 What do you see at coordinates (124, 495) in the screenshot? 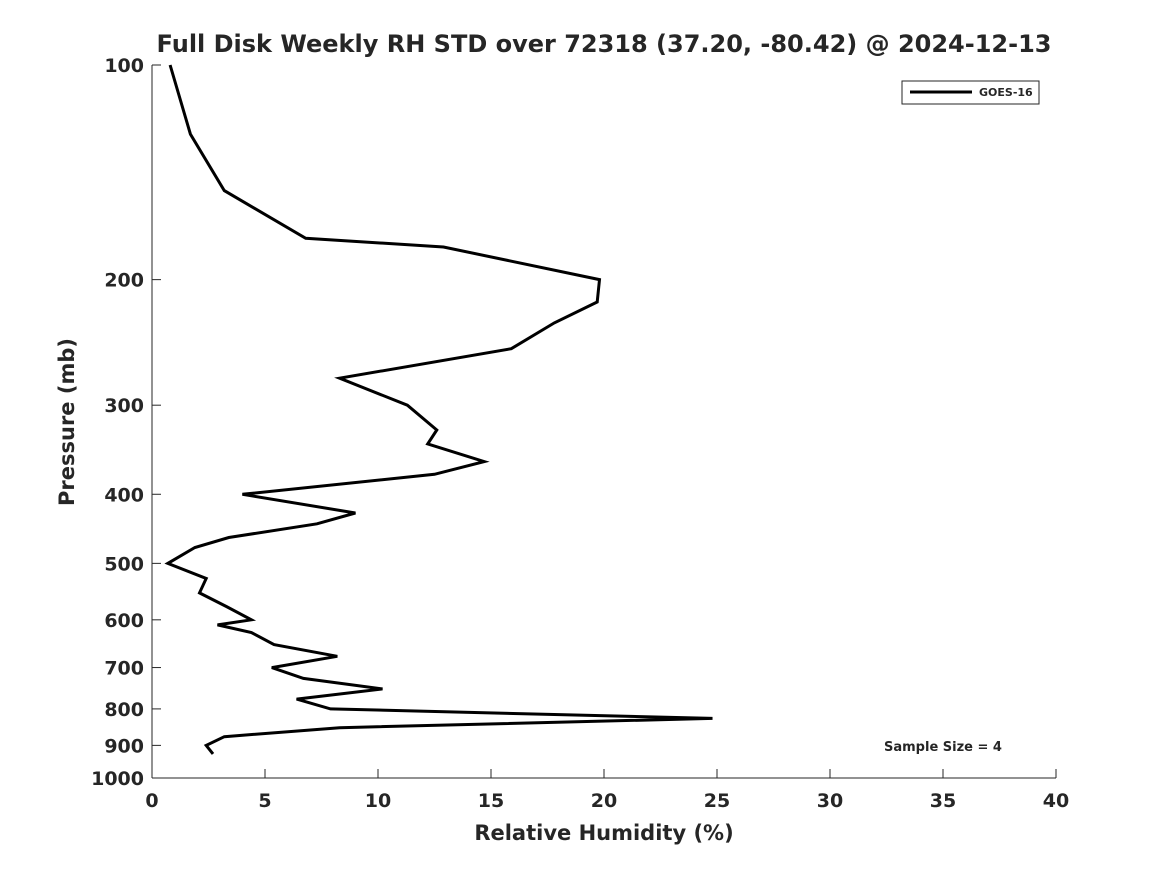
I see `y-tick-label: 400` at bounding box center [124, 495].